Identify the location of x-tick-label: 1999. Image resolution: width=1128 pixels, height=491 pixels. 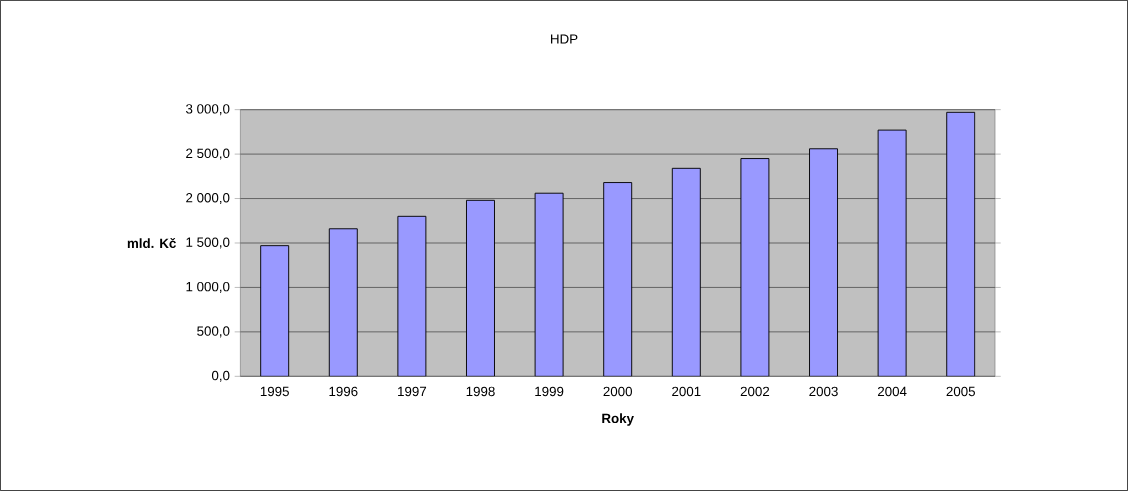
(549, 391).